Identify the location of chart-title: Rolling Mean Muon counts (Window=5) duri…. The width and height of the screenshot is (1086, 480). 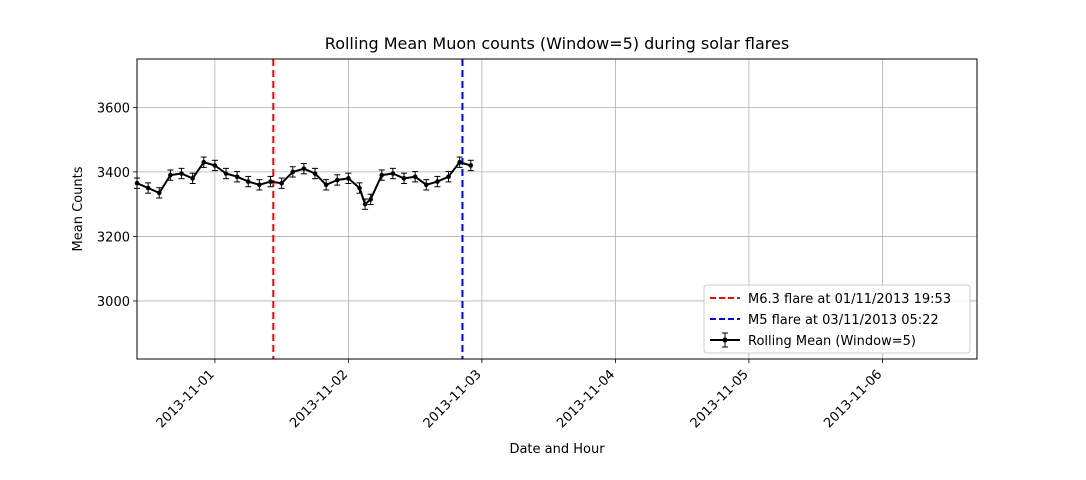
(557, 43).